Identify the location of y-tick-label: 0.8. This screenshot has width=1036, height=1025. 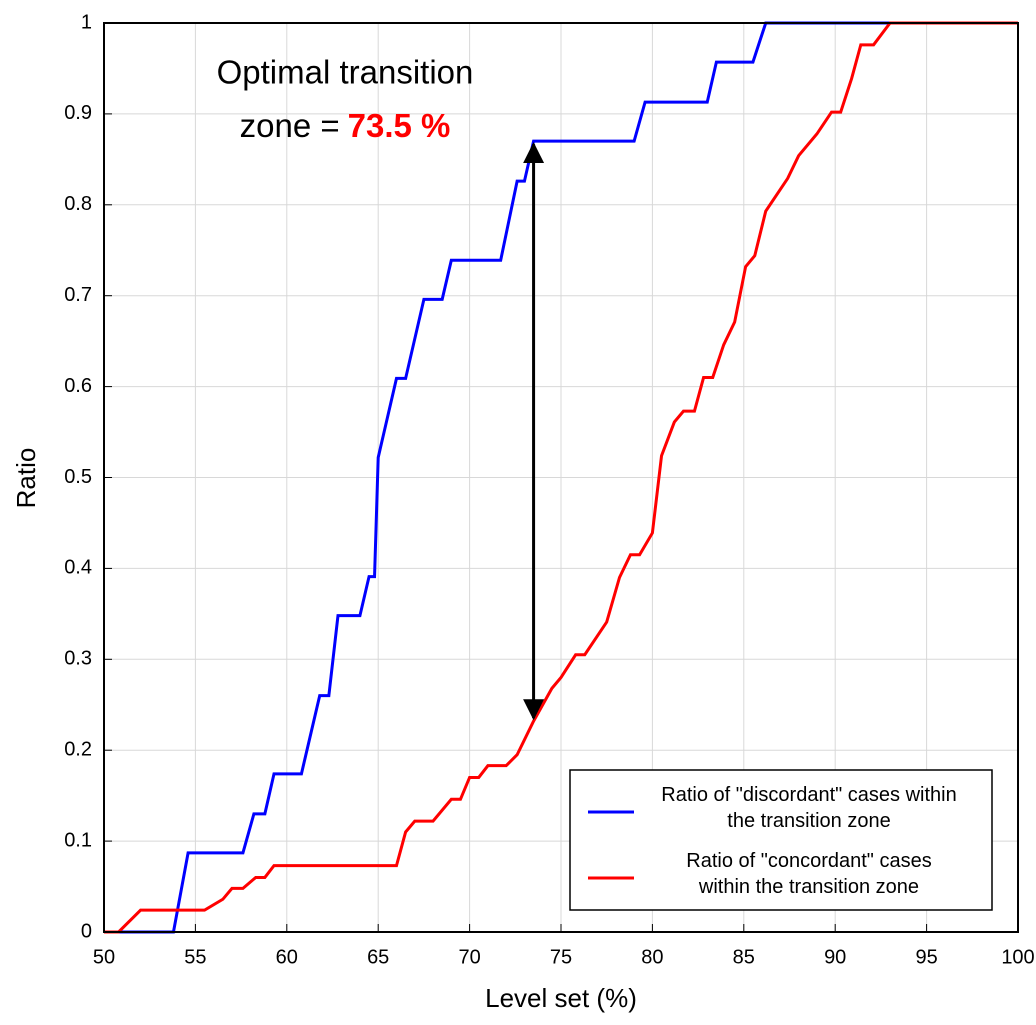
(78, 204).